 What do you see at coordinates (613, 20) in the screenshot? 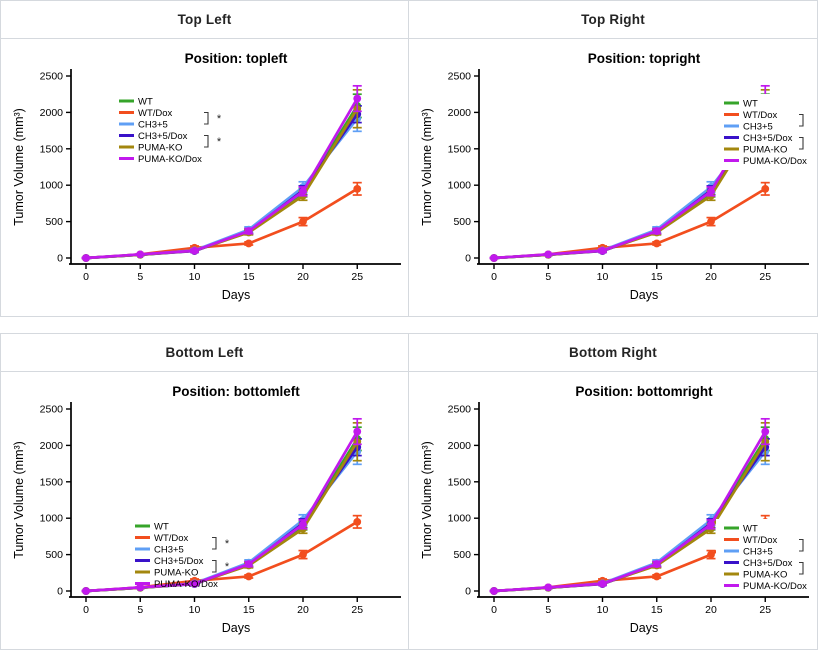
I see `panel-header-top-right: Top Right` at bounding box center [613, 20].